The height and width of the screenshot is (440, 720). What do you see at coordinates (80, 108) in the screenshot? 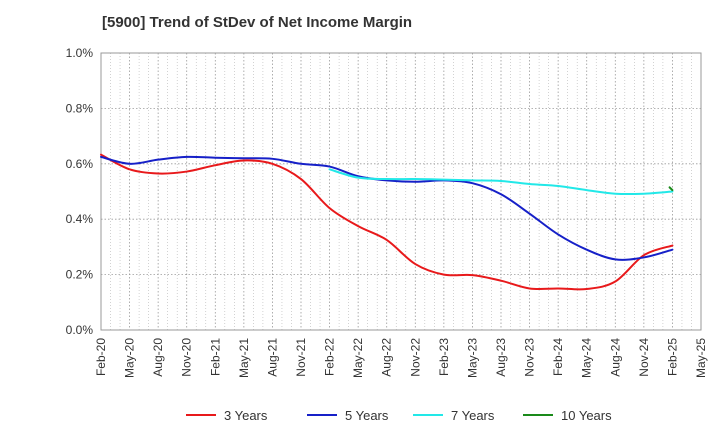
I see `y-tick-label: 0.8%` at bounding box center [80, 108].